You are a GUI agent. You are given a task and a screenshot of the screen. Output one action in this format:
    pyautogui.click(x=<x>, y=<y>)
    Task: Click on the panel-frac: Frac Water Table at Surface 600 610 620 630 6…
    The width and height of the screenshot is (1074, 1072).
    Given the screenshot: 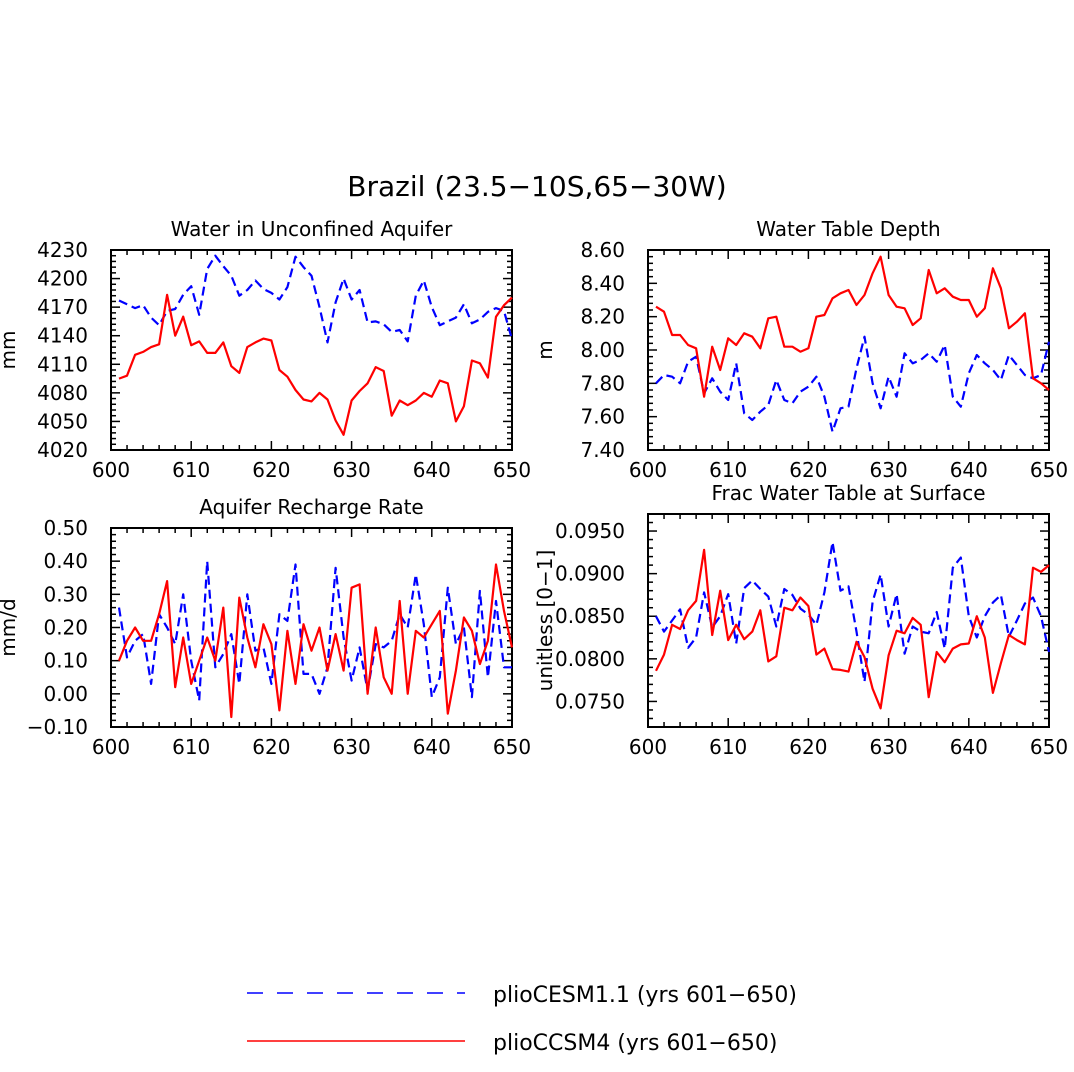 What is the action you would take?
    pyautogui.click(x=800, y=620)
    